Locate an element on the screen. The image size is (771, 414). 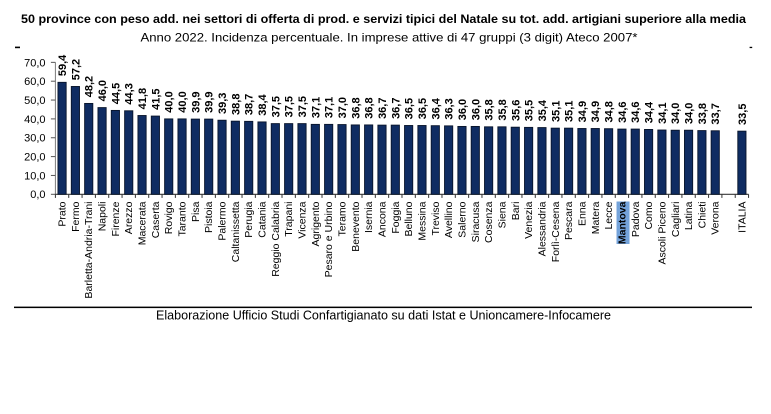
svg-text: Venezia is located at coordinates (529, 220).